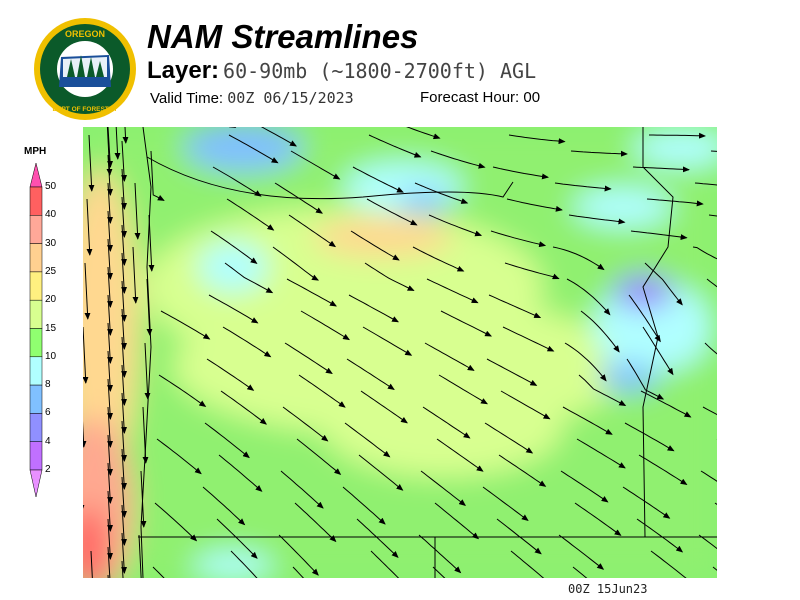 Image resolution: width=800 pixels, height=600 pixels. I want to click on colorbar-tick-label: 50, so click(51, 186).